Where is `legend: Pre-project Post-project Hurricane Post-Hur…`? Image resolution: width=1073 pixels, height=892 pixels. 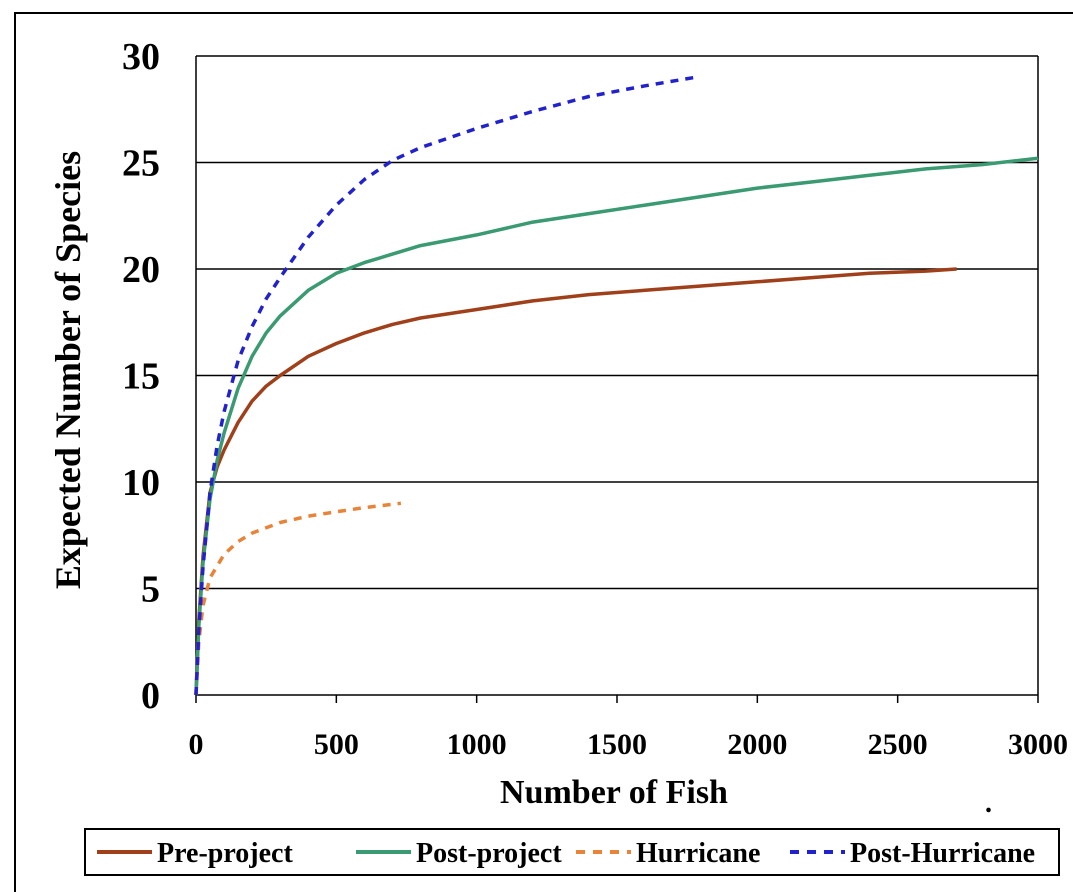 legend: Pre-project Post-project Hurricane Post-Hur… is located at coordinates (566, 853).